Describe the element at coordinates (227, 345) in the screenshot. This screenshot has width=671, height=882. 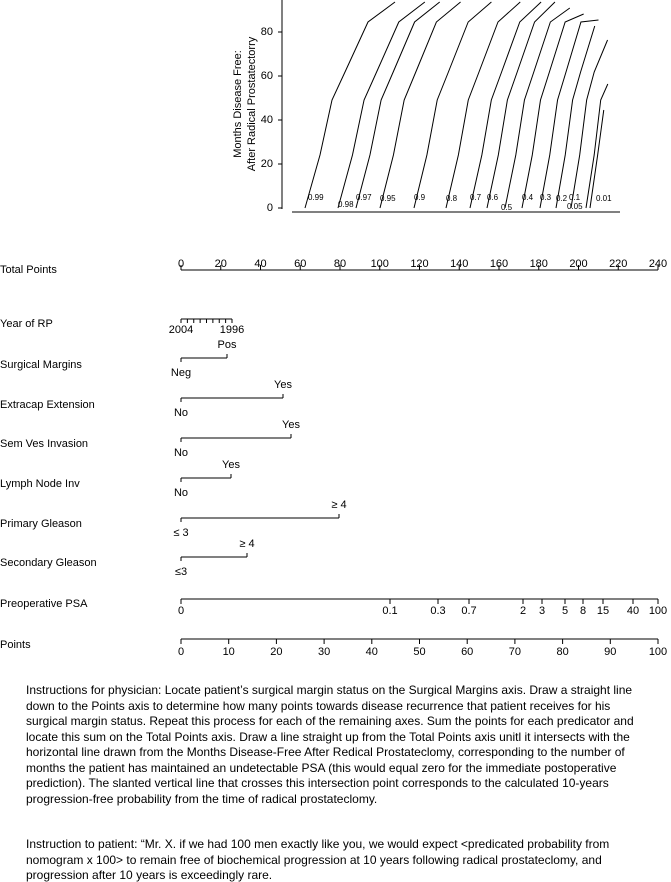
I see `predictor-high: Pos` at that location.